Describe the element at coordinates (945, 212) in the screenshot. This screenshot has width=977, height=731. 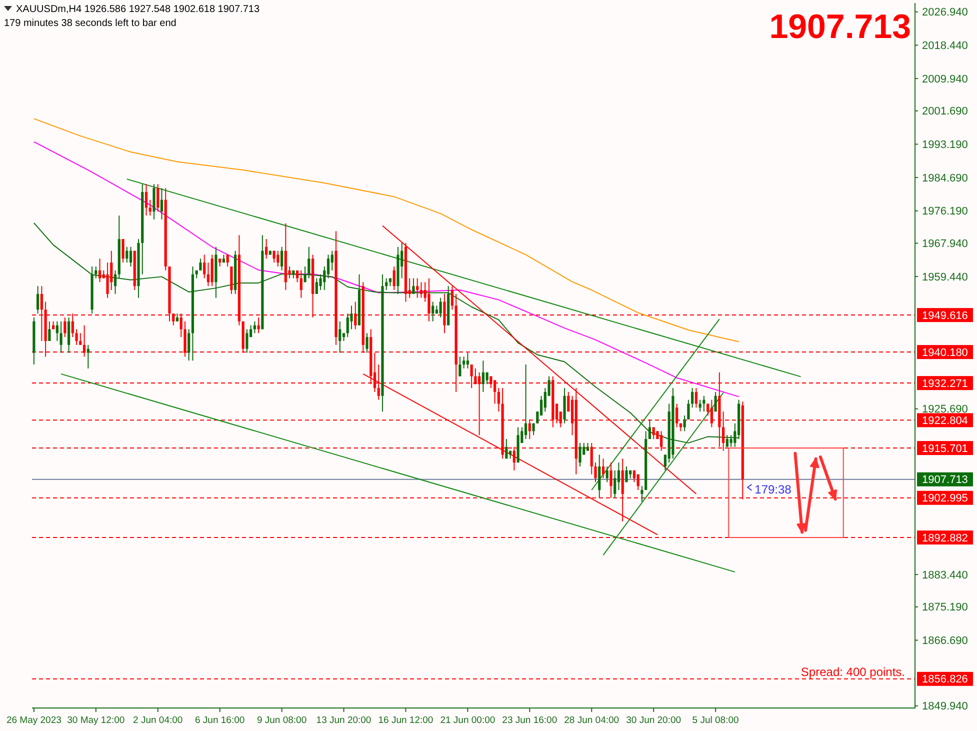
I see `y-tick-label: 1976.190` at that location.